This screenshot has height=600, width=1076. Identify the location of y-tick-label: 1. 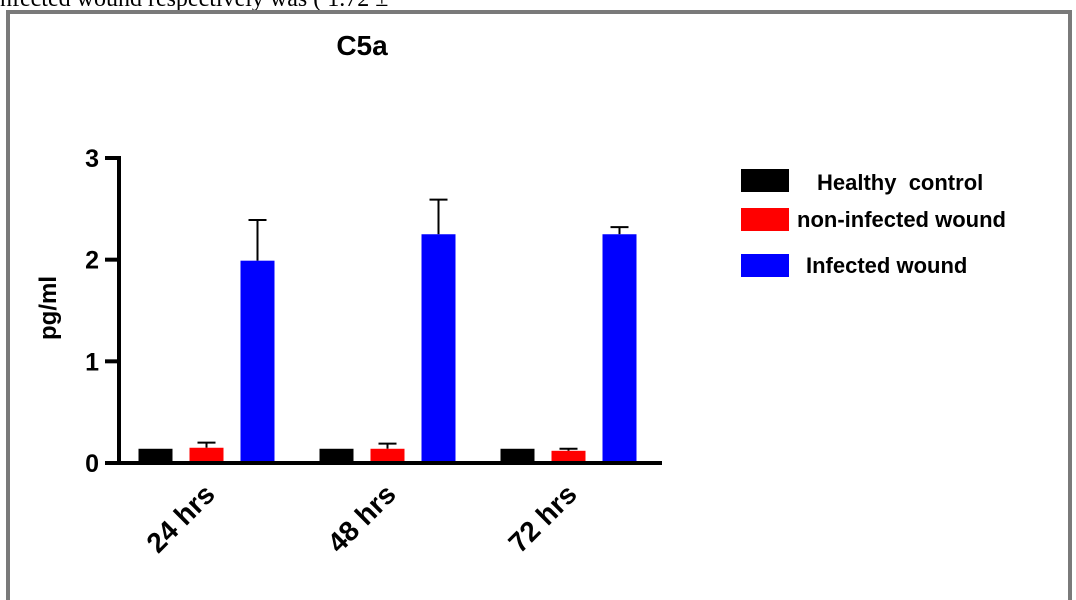
(92, 362).